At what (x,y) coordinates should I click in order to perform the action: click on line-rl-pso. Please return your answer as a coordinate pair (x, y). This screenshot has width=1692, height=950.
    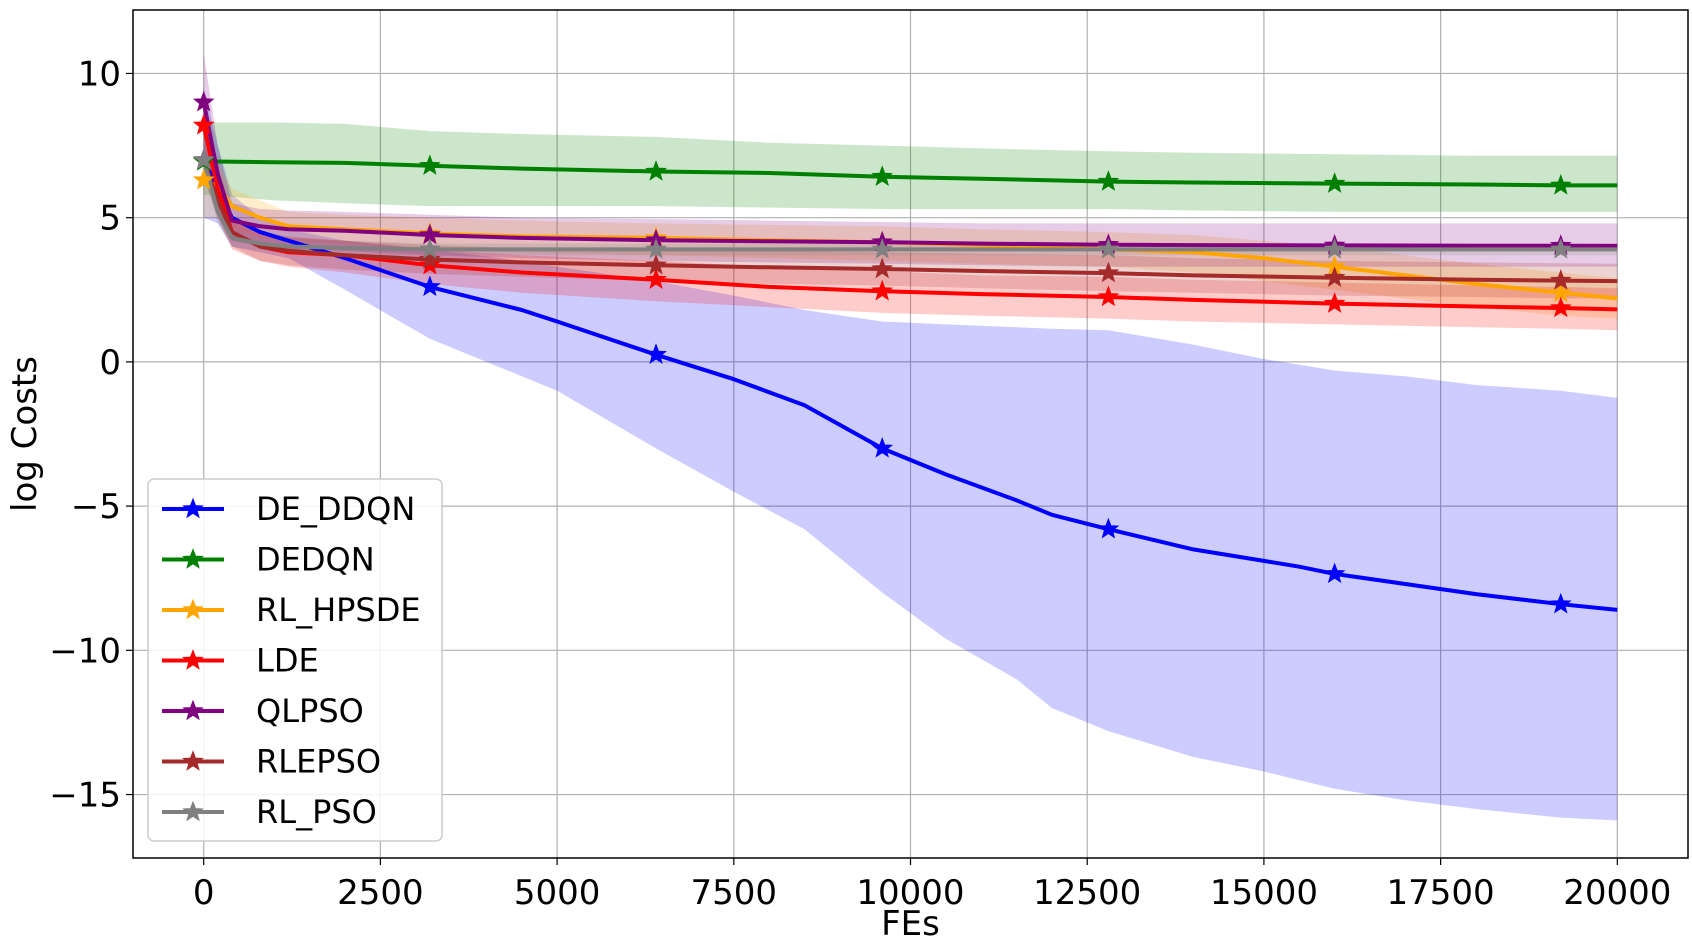
    Looking at the image, I should click on (909, 205).